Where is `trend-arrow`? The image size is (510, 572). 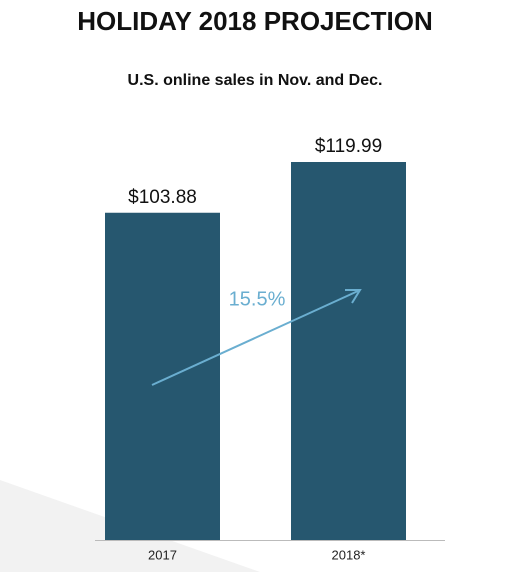 trend-arrow is located at coordinates (255, 338).